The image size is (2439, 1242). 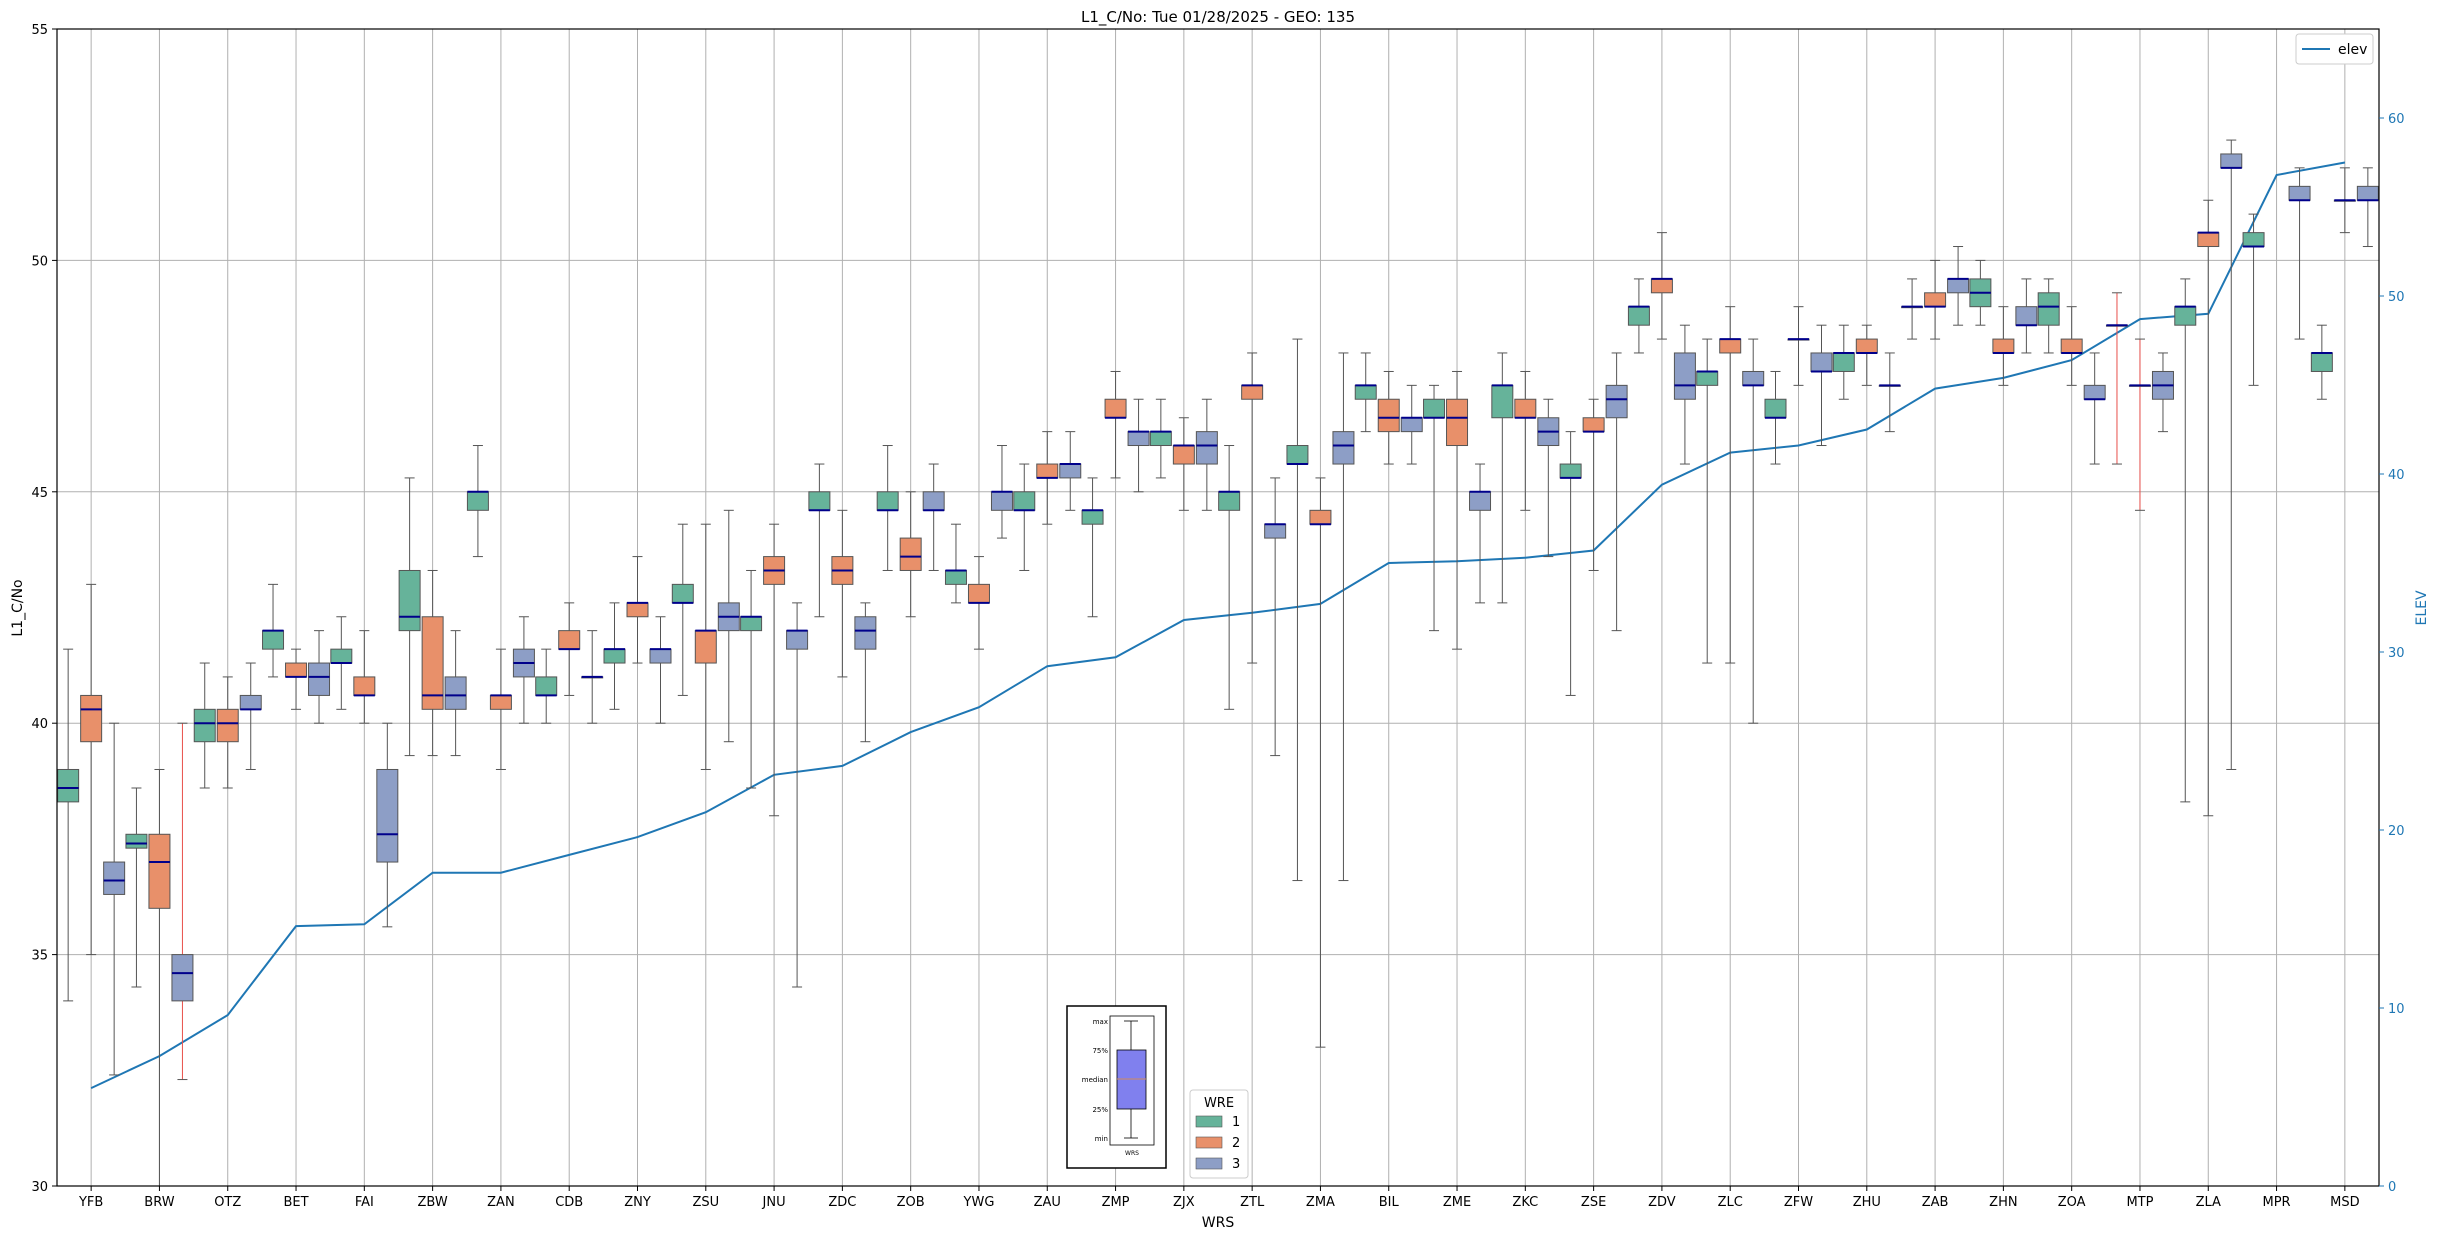 What do you see at coordinates (409, 617) in the screenshot?
I see `box-zbw-wre1` at bounding box center [409, 617].